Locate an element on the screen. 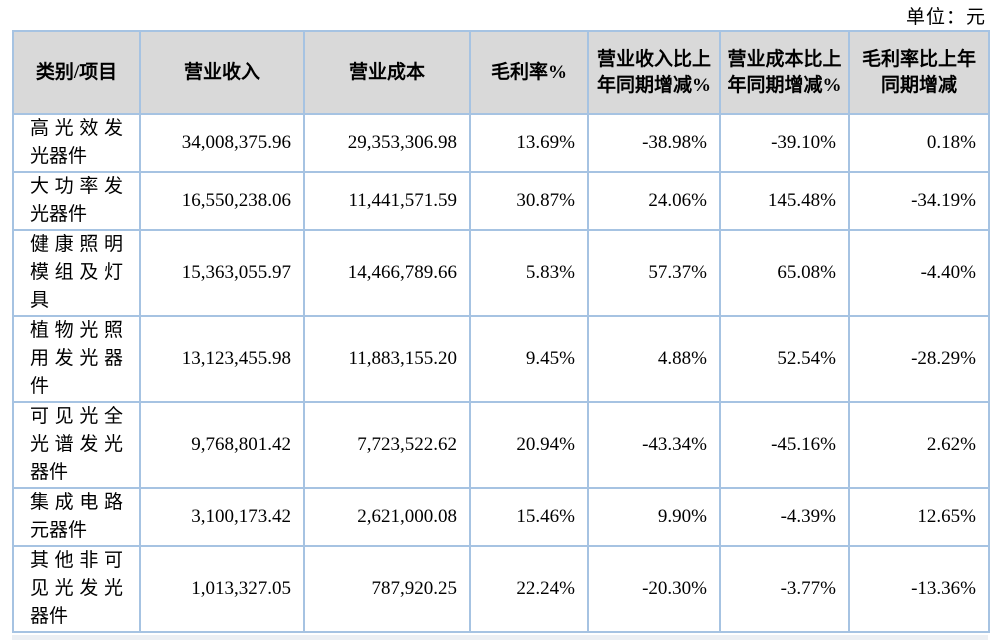 The height and width of the screenshot is (640, 1000). header-category: 类别/项目 is located at coordinates (76, 72).